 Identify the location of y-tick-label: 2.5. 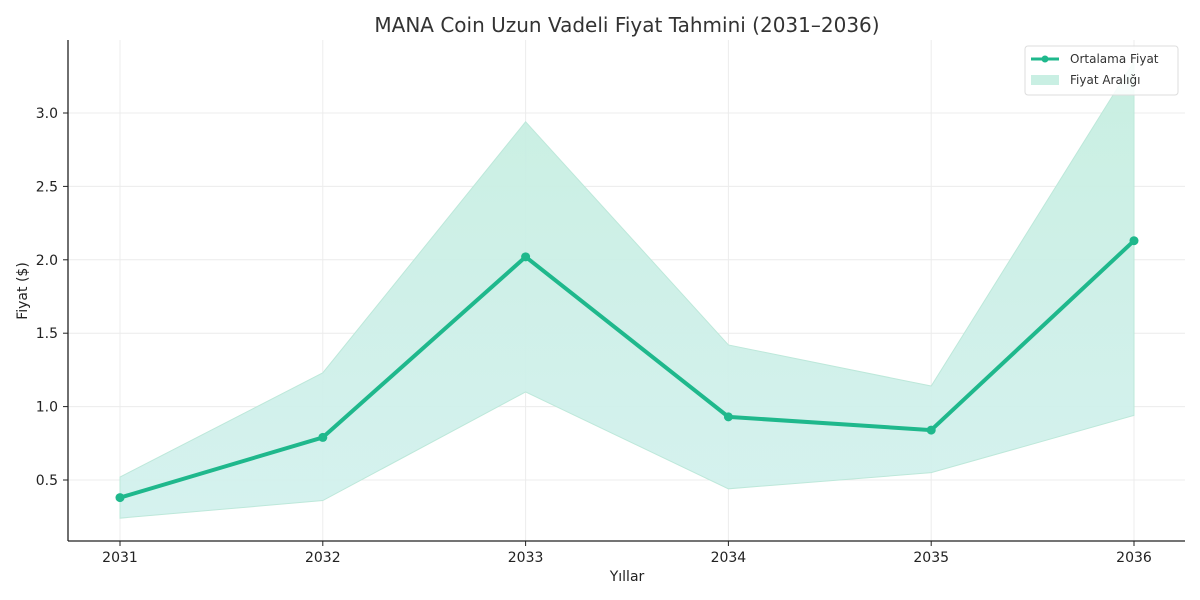
(47, 187).